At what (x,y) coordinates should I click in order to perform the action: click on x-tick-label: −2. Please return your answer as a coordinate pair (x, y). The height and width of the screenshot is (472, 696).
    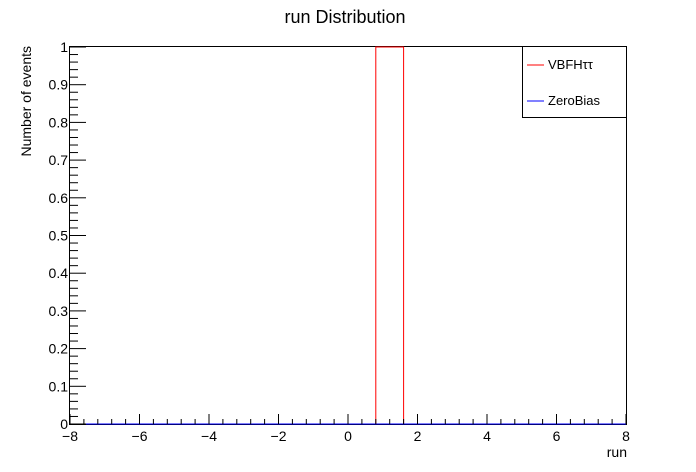
    Looking at the image, I should click on (279, 436).